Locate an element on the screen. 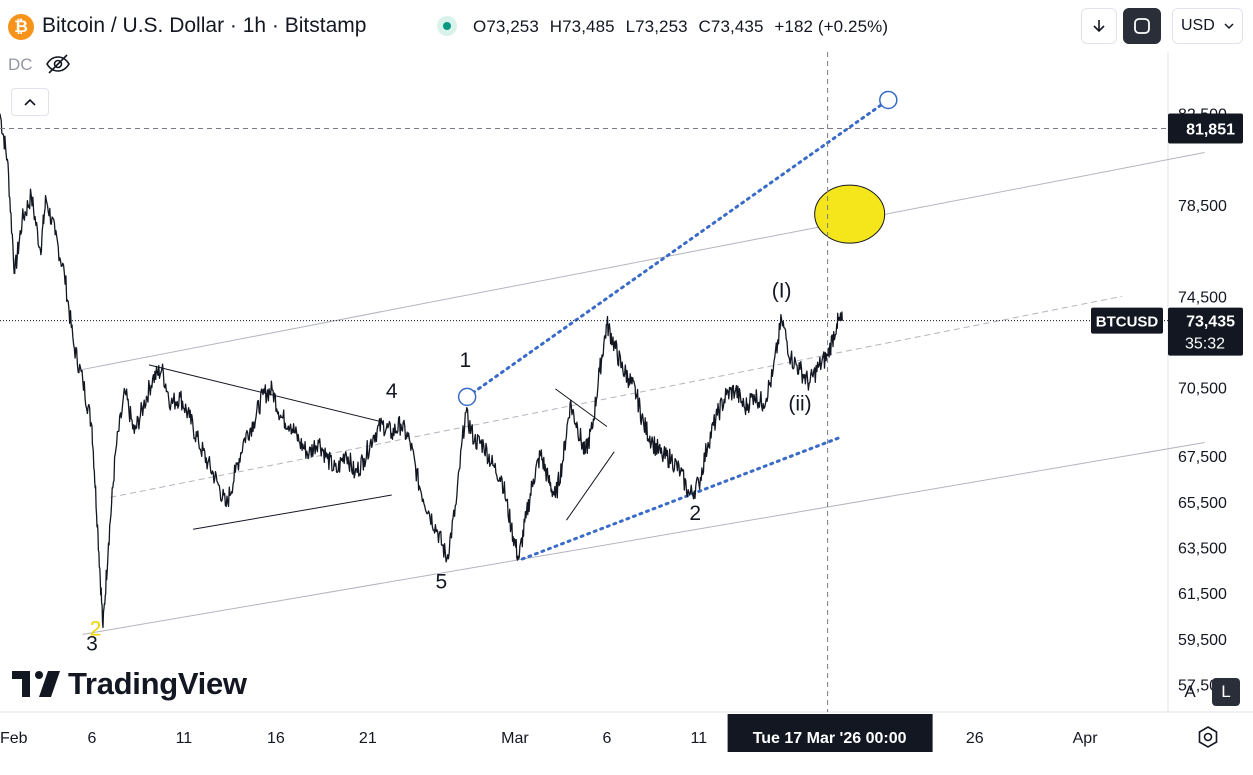 The height and width of the screenshot is (775, 1253). price-axis-label: 65,500 is located at coordinates (1202, 503).